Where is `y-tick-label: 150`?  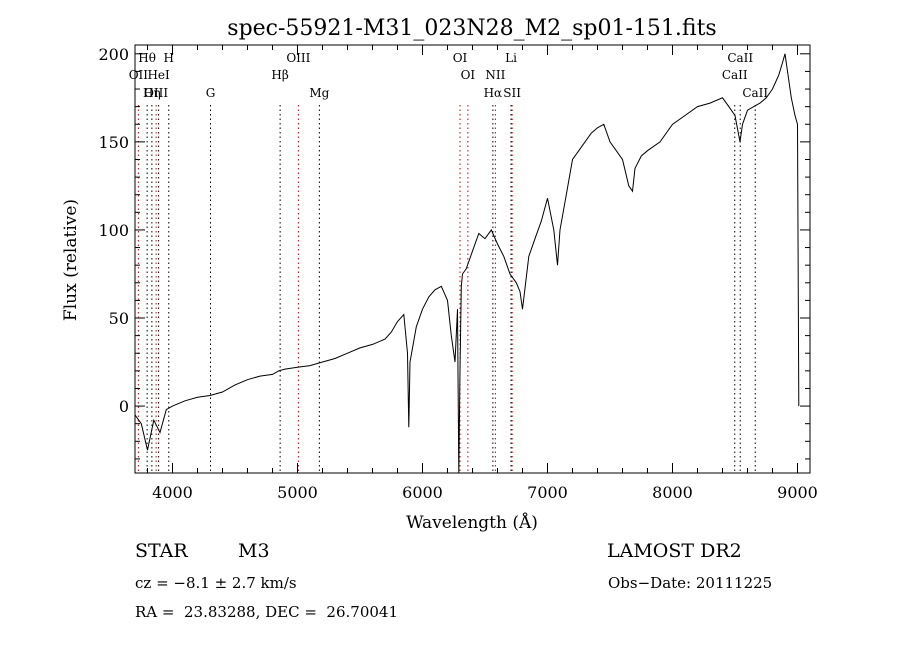
y-tick-label: 150 is located at coordinates (113, 142).